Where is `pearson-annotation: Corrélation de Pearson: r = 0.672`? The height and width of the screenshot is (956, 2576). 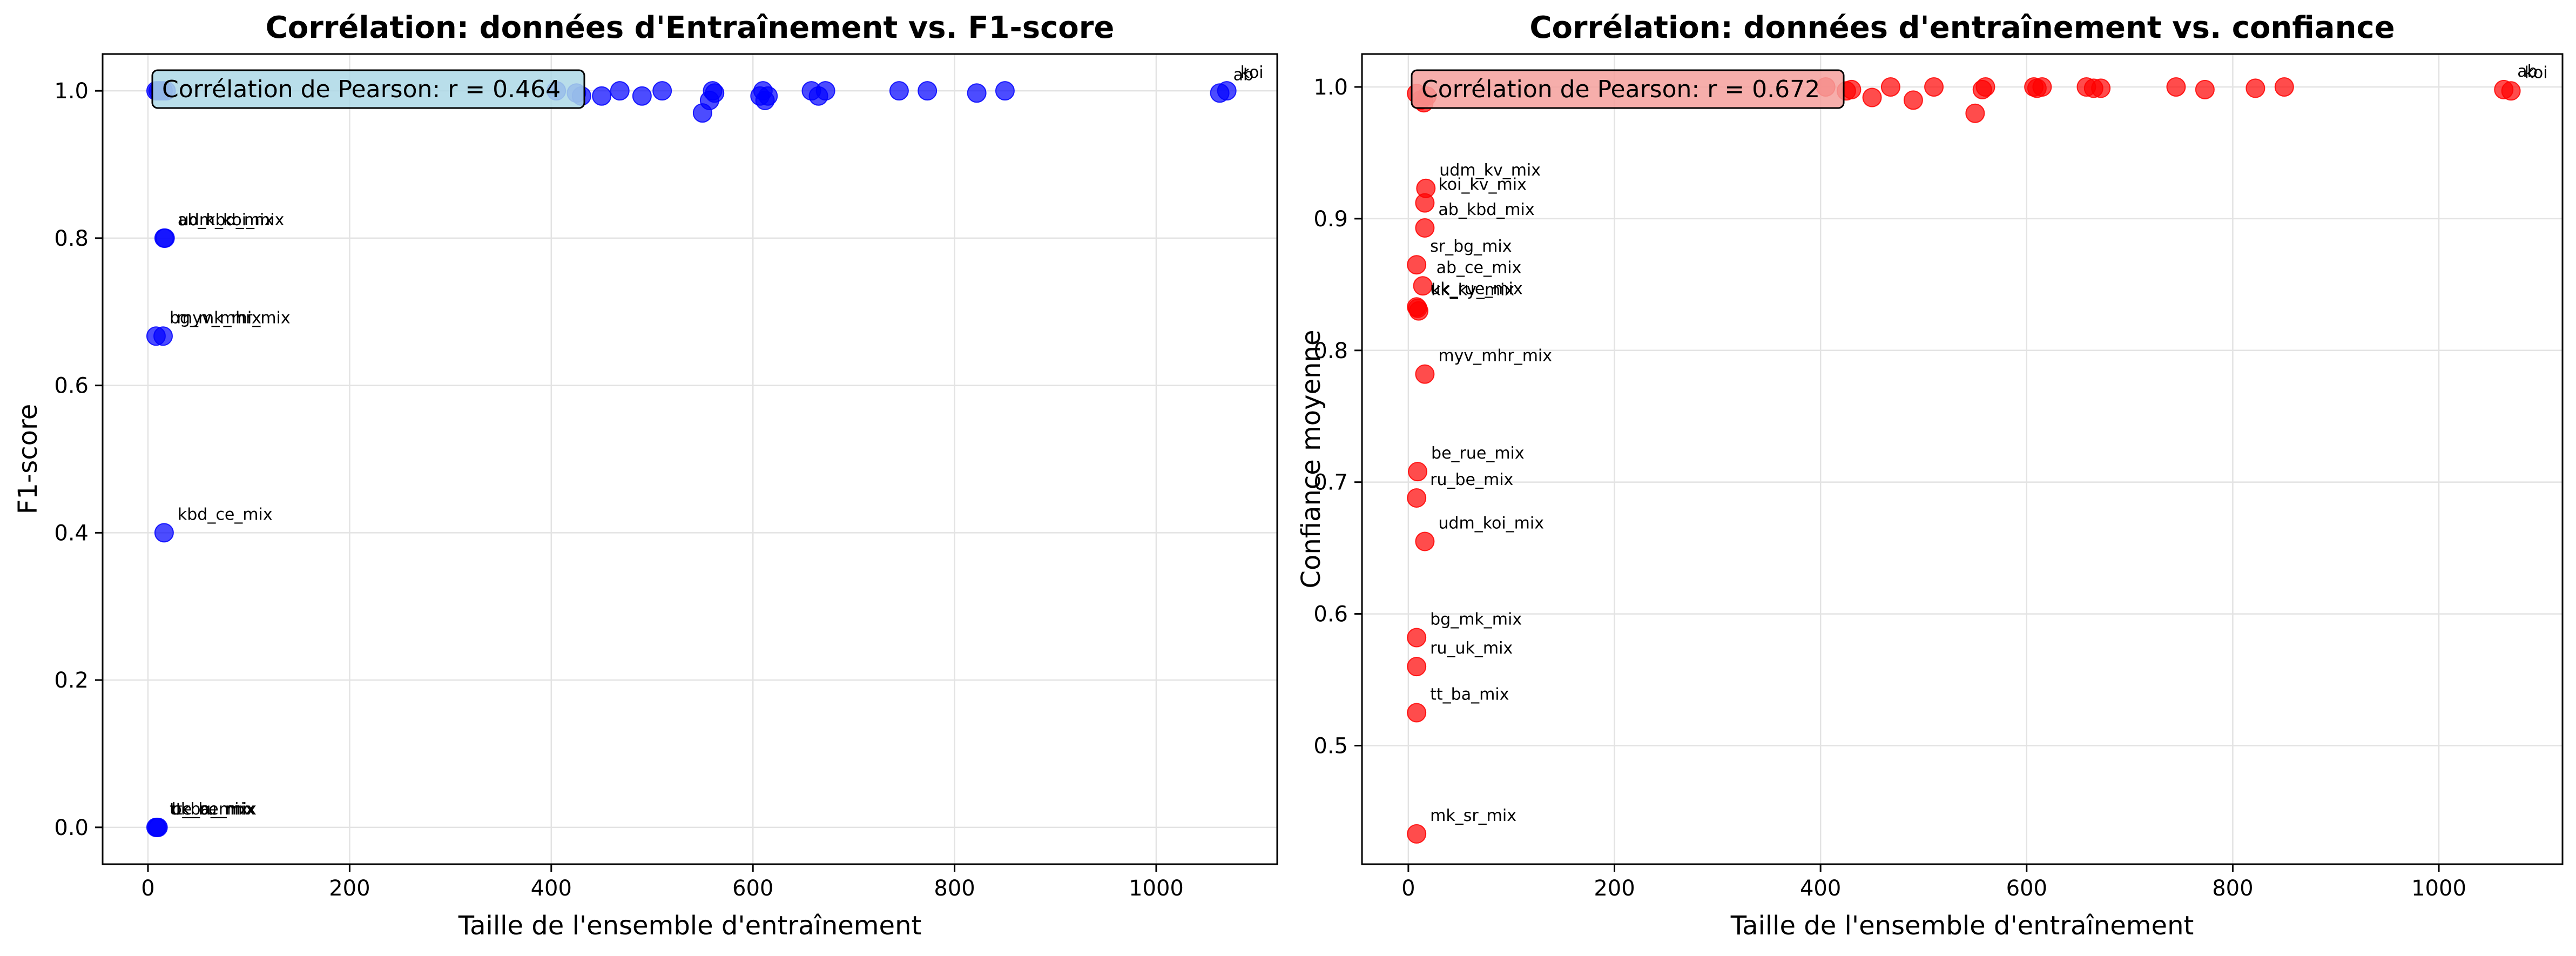
pearson-annotation: Corrélation de Pearson: r = 0.672 is located at coordinates (1620, 89).